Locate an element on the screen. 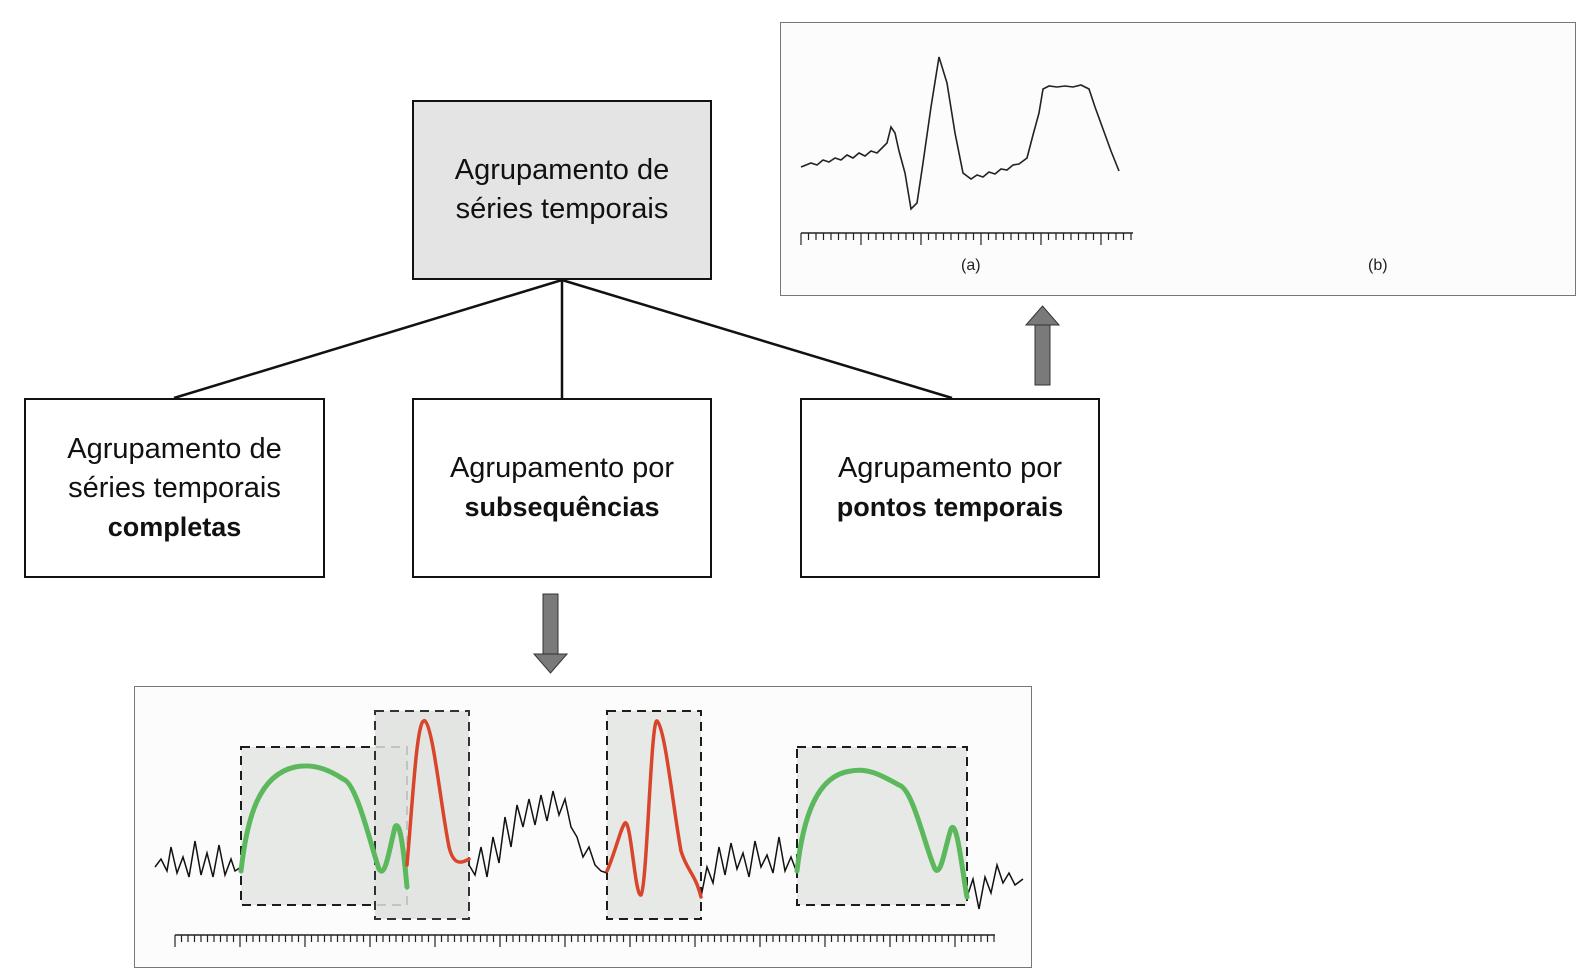 The width and height of the screenshot is (1582, 978). time-points-illustration is located at coordinates (966, 150).